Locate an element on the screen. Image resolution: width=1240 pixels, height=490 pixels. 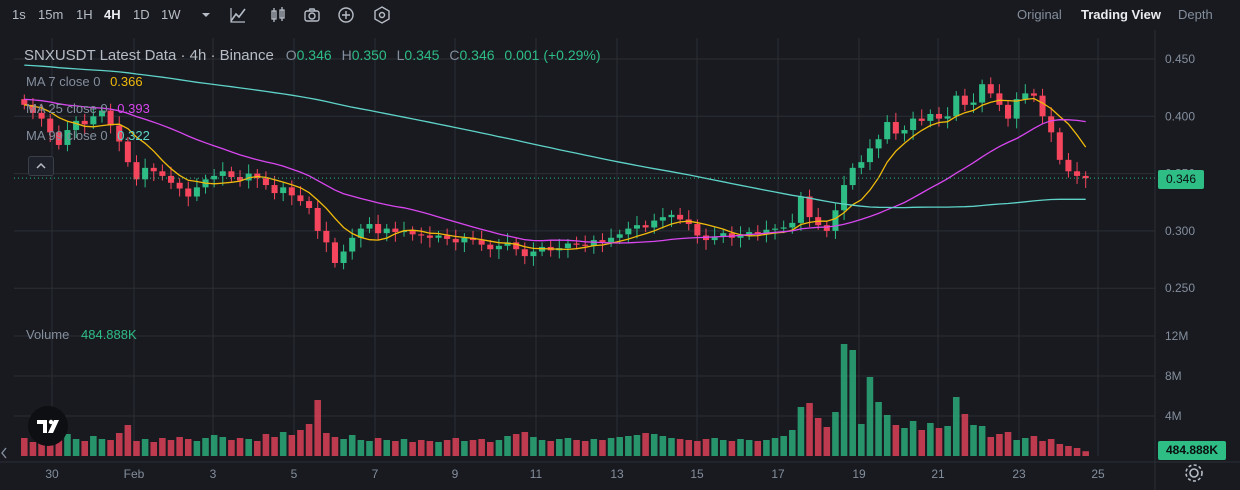
view-trading-view: Trading View is located at coordinates (1121, 14).